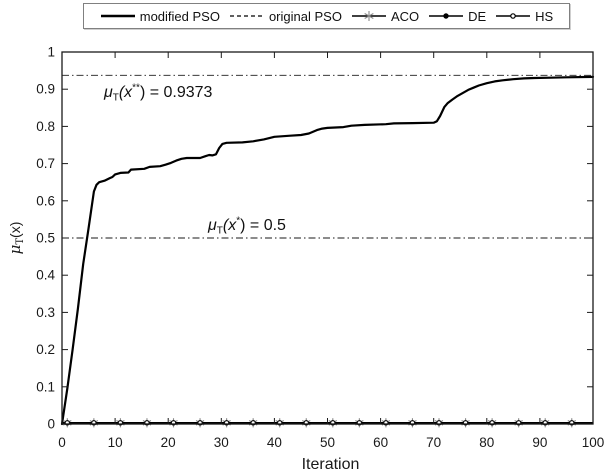 The image size is (607, 476). I want to click on legend-item-modified-pso: modified PSO, so click(160, 16).